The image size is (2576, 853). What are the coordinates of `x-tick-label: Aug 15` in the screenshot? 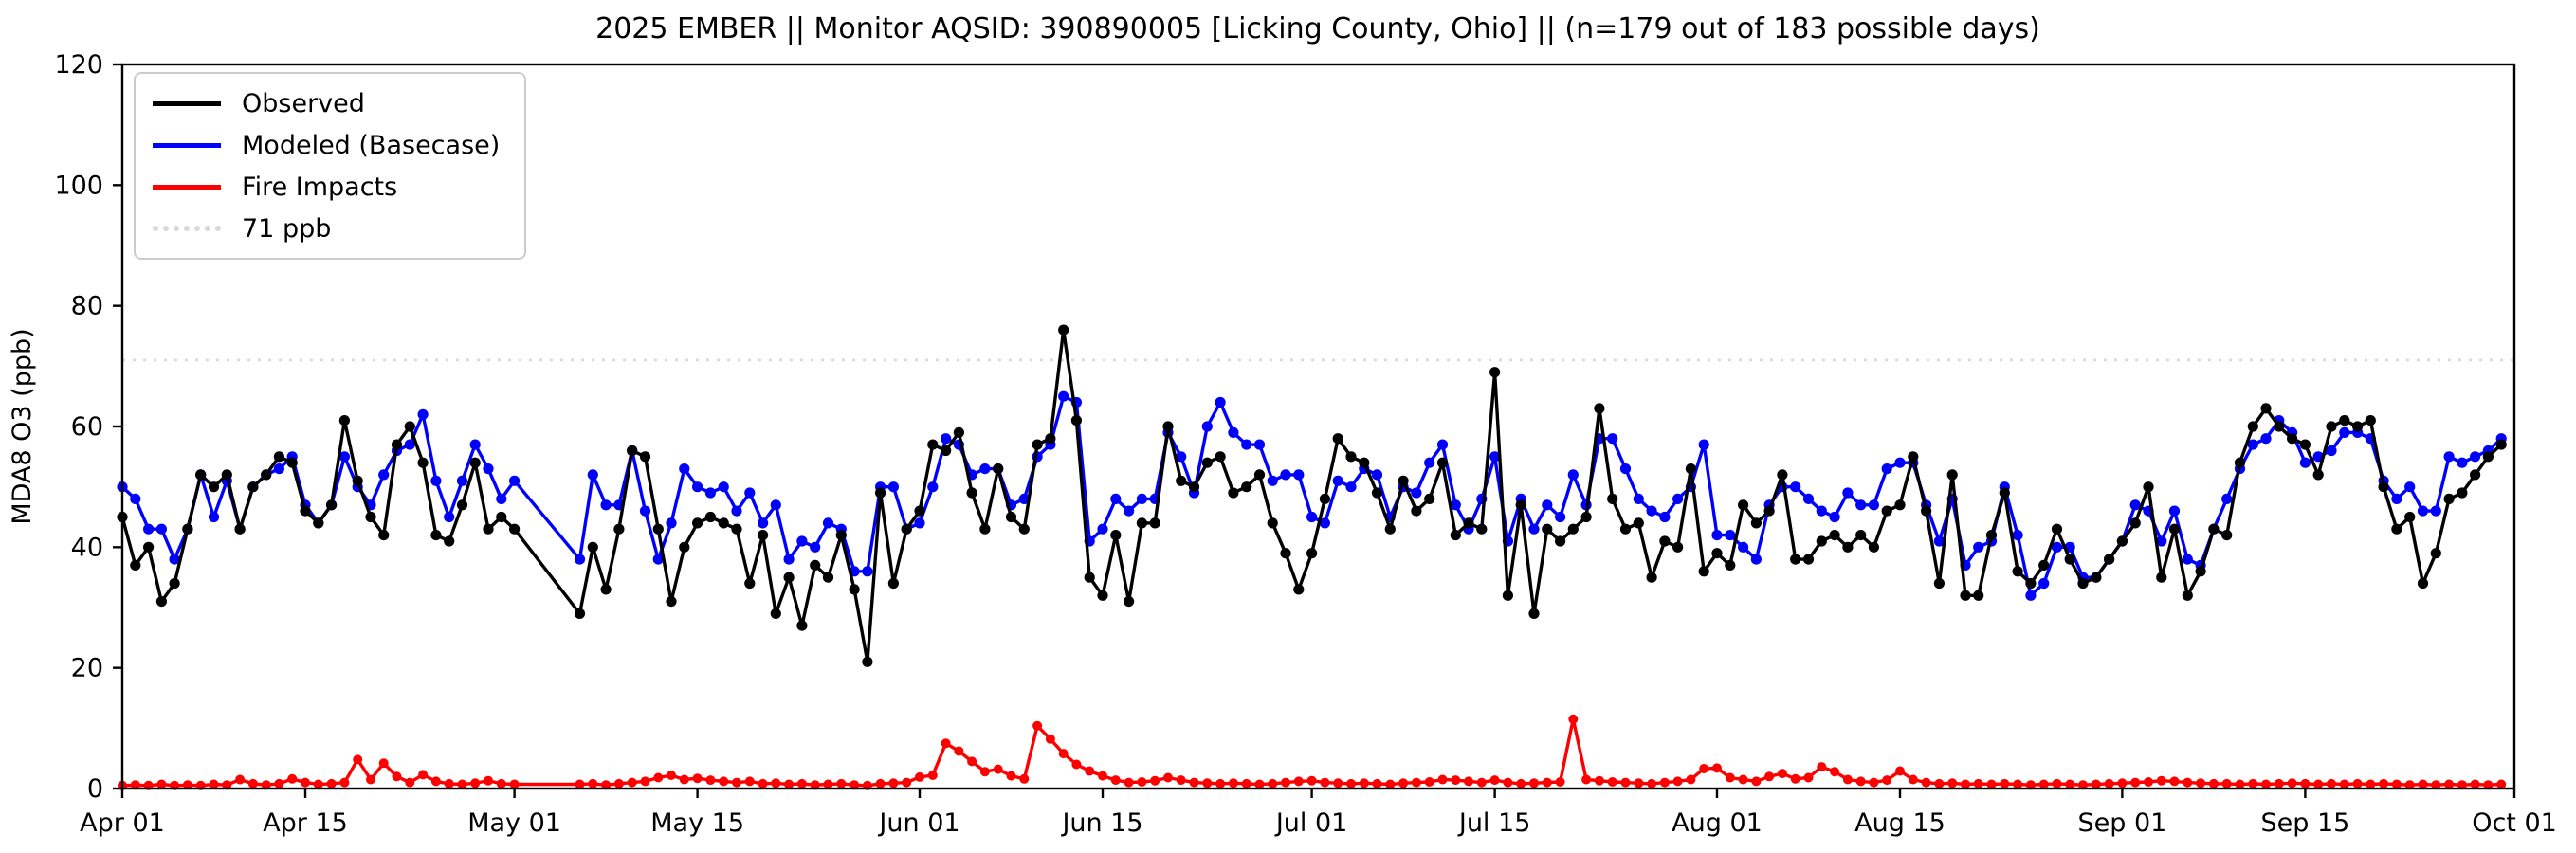 It's located at (1900, 823).